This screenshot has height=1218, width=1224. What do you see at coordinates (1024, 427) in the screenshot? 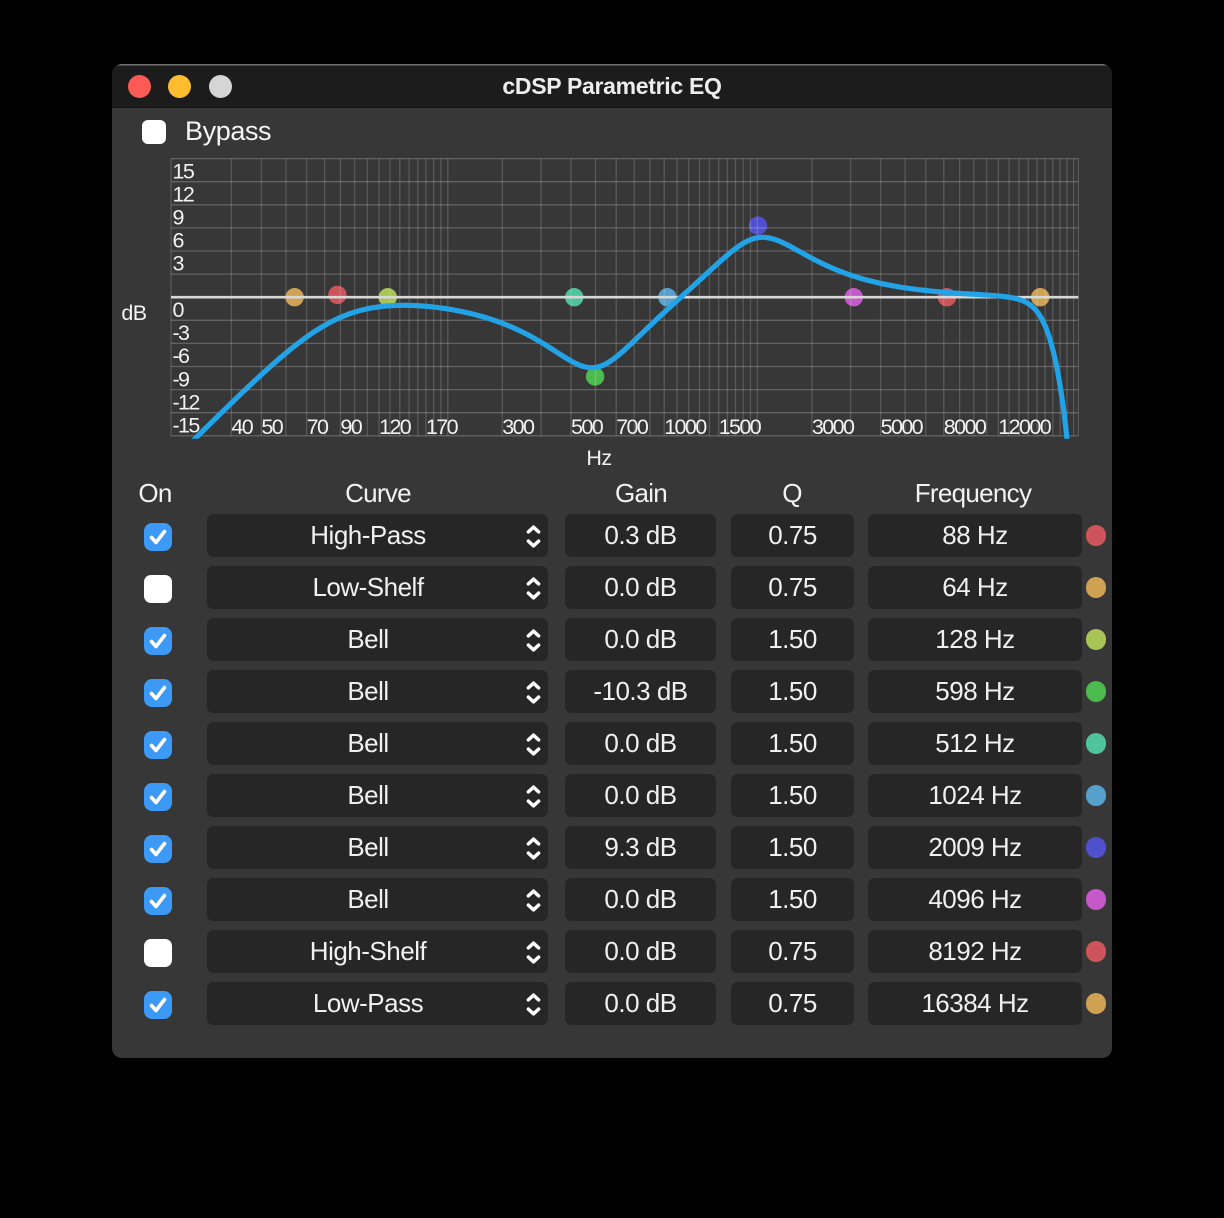
I see `svg-text: 12000` at bounding box center [1024, 427].